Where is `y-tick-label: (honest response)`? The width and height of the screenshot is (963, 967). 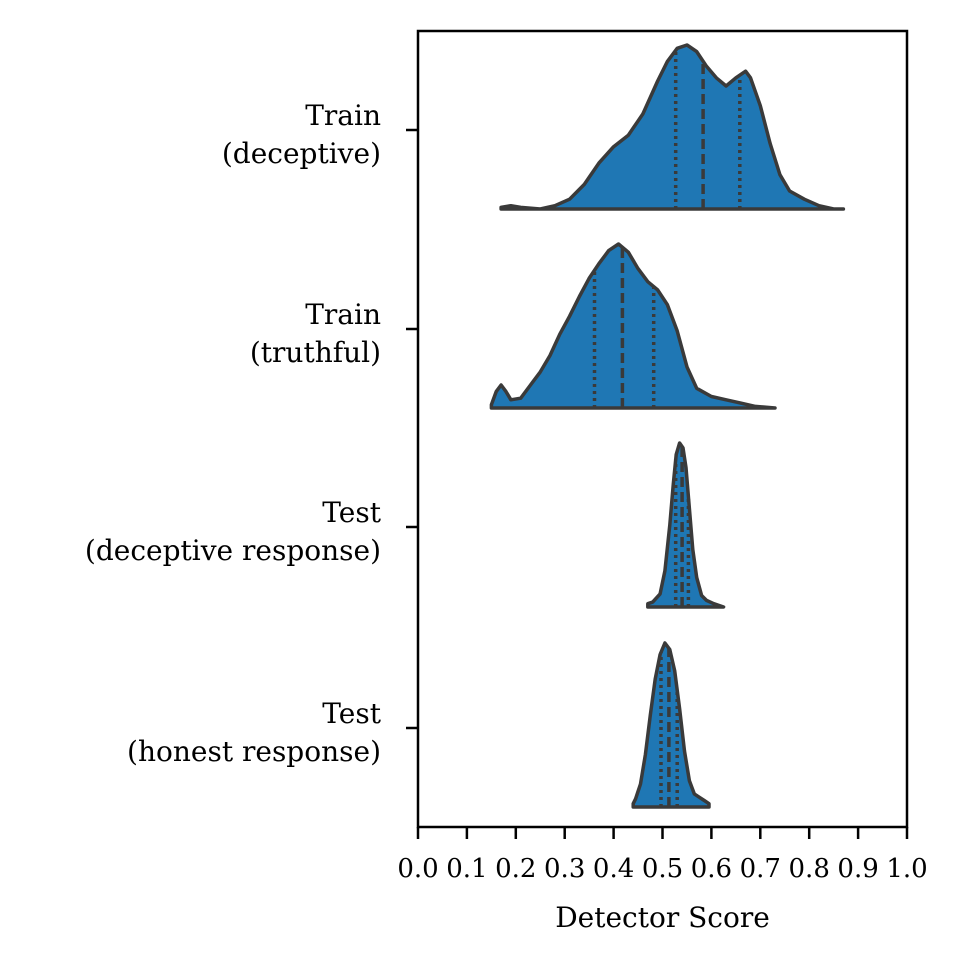
y-tick-label: (honest response) is located at coordinates (254, 751).